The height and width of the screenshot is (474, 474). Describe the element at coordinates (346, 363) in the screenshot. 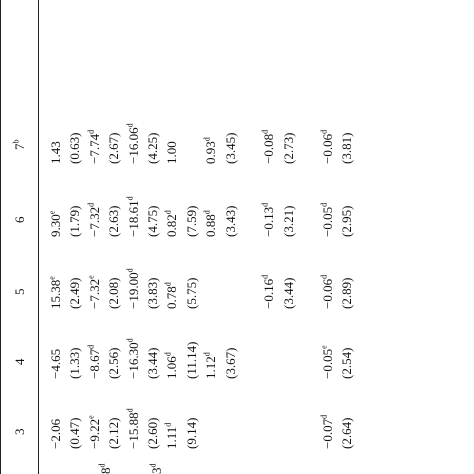

I see `table-cell: (2.54)` at that location.